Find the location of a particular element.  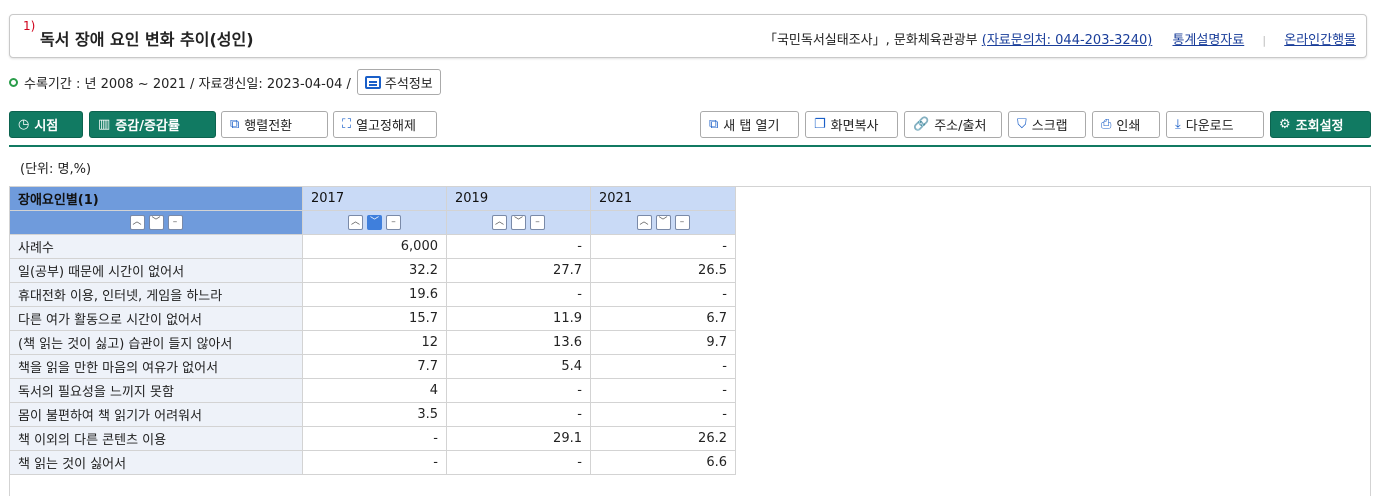

download-icon: ⤓ is located at coordinates (1178, 124).